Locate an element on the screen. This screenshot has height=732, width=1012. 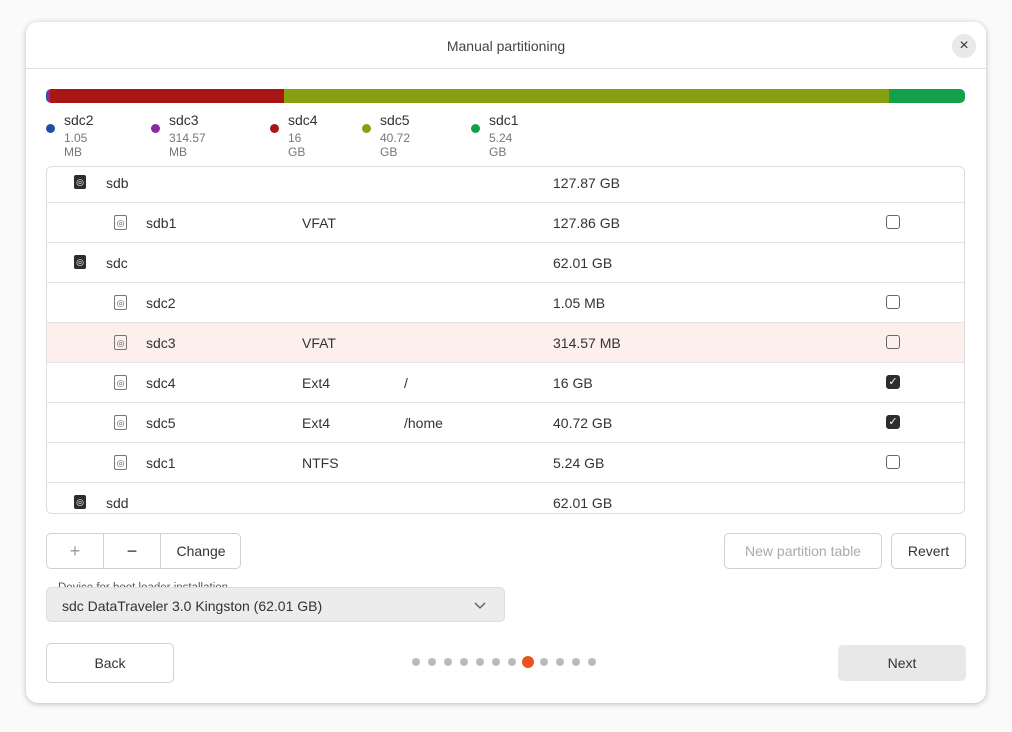
size: 40.72 GB is located at coordinates (583, 423).